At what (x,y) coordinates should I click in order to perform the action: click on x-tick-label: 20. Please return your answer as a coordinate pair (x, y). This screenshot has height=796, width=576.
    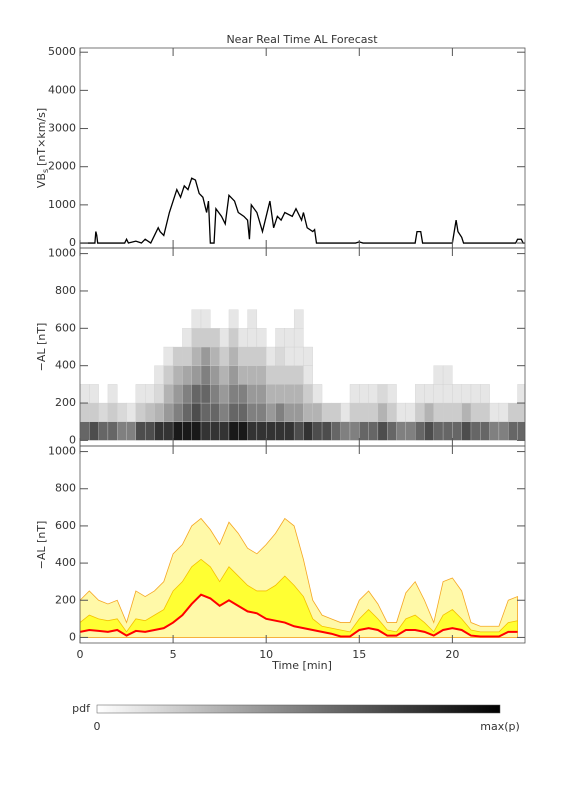
    Looking at the image, I should click on (452, 654).